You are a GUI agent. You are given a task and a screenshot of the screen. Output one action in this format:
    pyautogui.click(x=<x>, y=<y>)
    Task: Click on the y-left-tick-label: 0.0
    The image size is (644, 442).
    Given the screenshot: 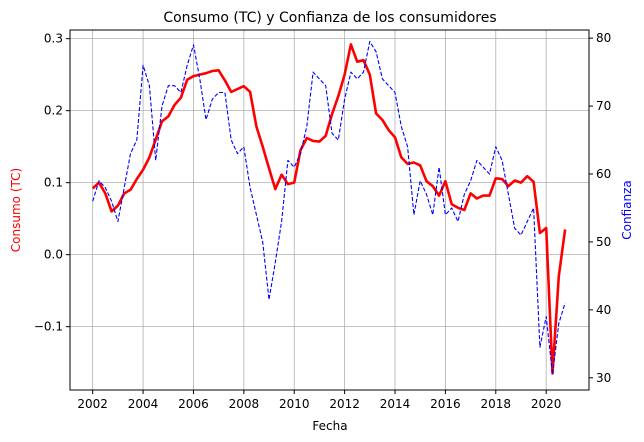 What is the action you would take?
    pyautogui.click(x=53, y=255)
    